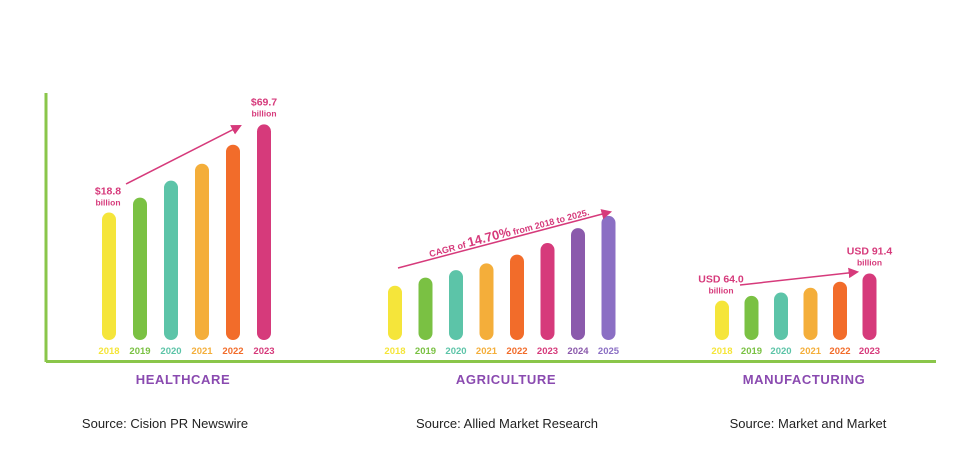  What do you see at coordinates (139, 351) in the screenshot?
I see `healthcare-tick-2019: 2019` at bounding box center [139, 351].